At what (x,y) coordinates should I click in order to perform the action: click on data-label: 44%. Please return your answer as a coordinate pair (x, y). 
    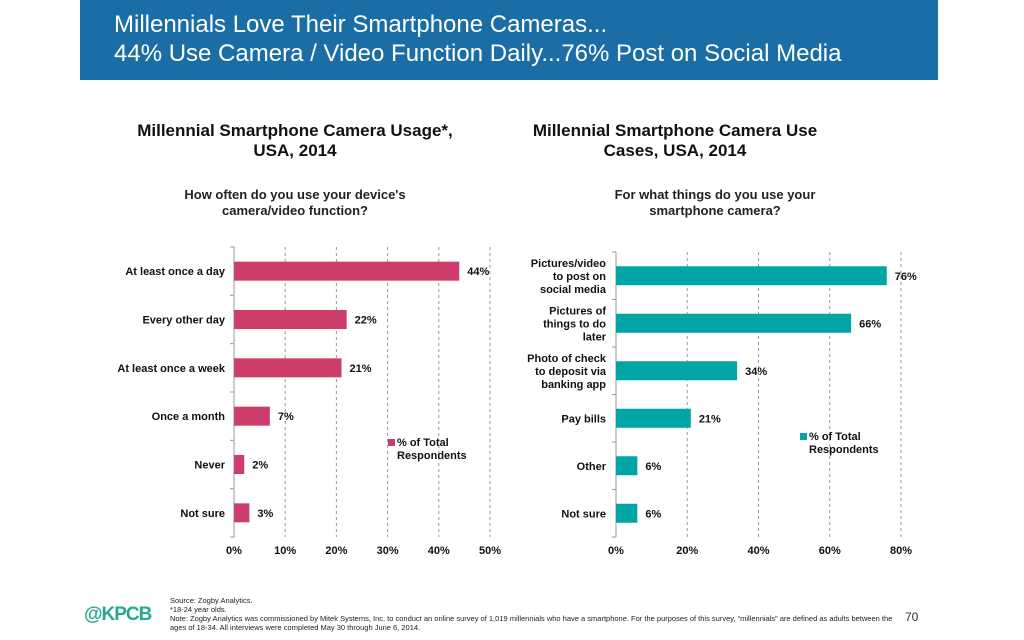
    Looking at the image, I should click on (478, 272).